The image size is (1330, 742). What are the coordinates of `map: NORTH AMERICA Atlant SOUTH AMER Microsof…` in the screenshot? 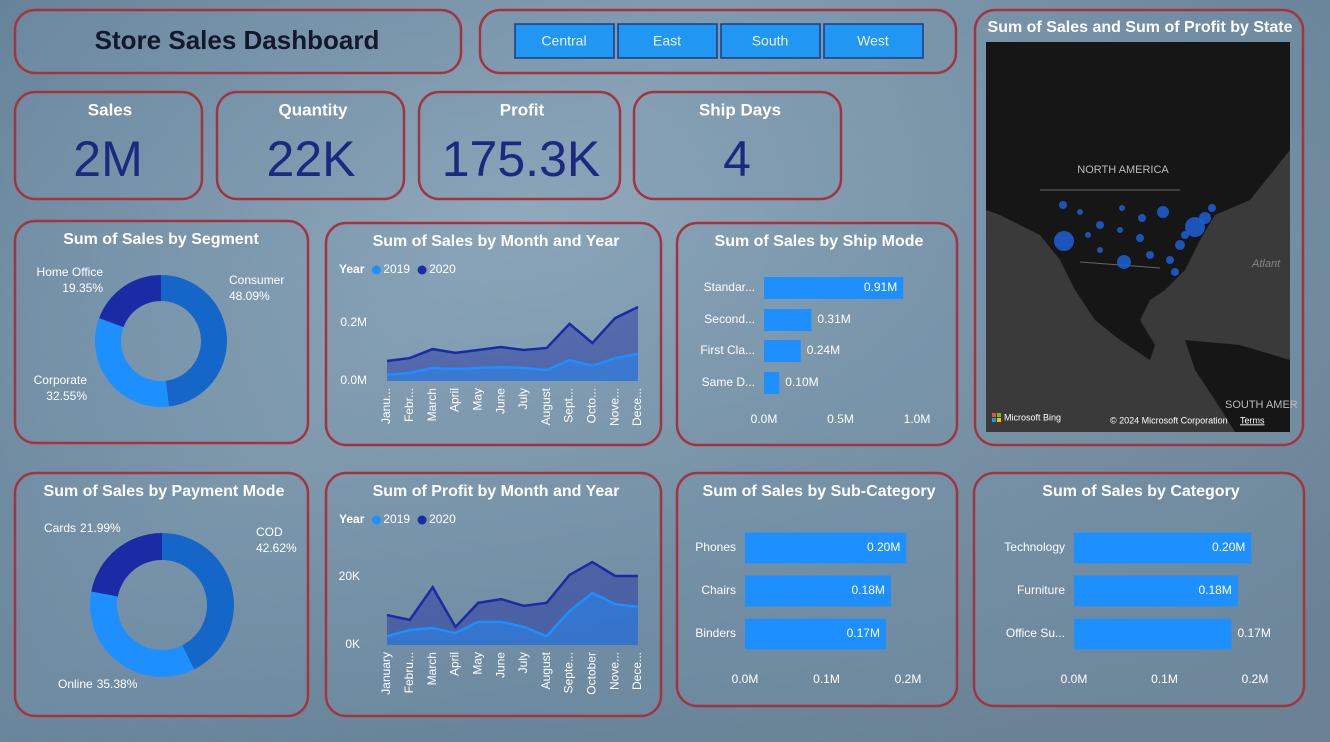 It's located at (1142, 237).